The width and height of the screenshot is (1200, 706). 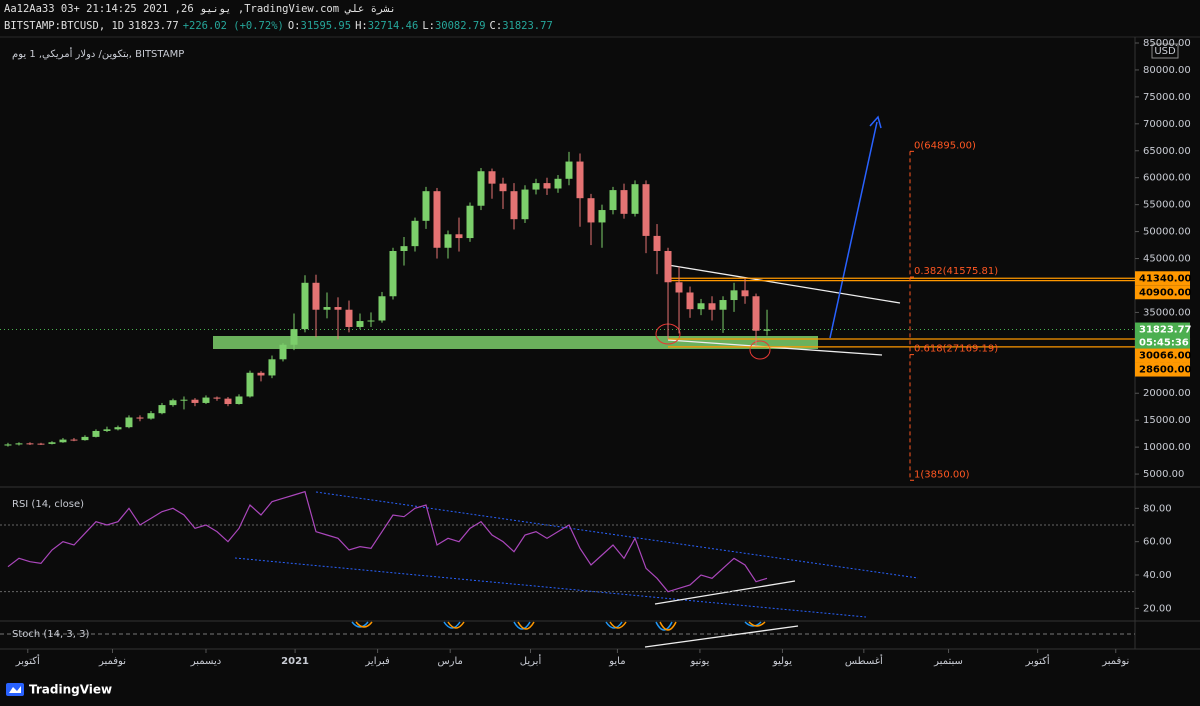 What do you see at coordinates (956, 349) in the screenshot?
I see `fib-label: 0.618(27169.19)` at bounding box center [956, 349].